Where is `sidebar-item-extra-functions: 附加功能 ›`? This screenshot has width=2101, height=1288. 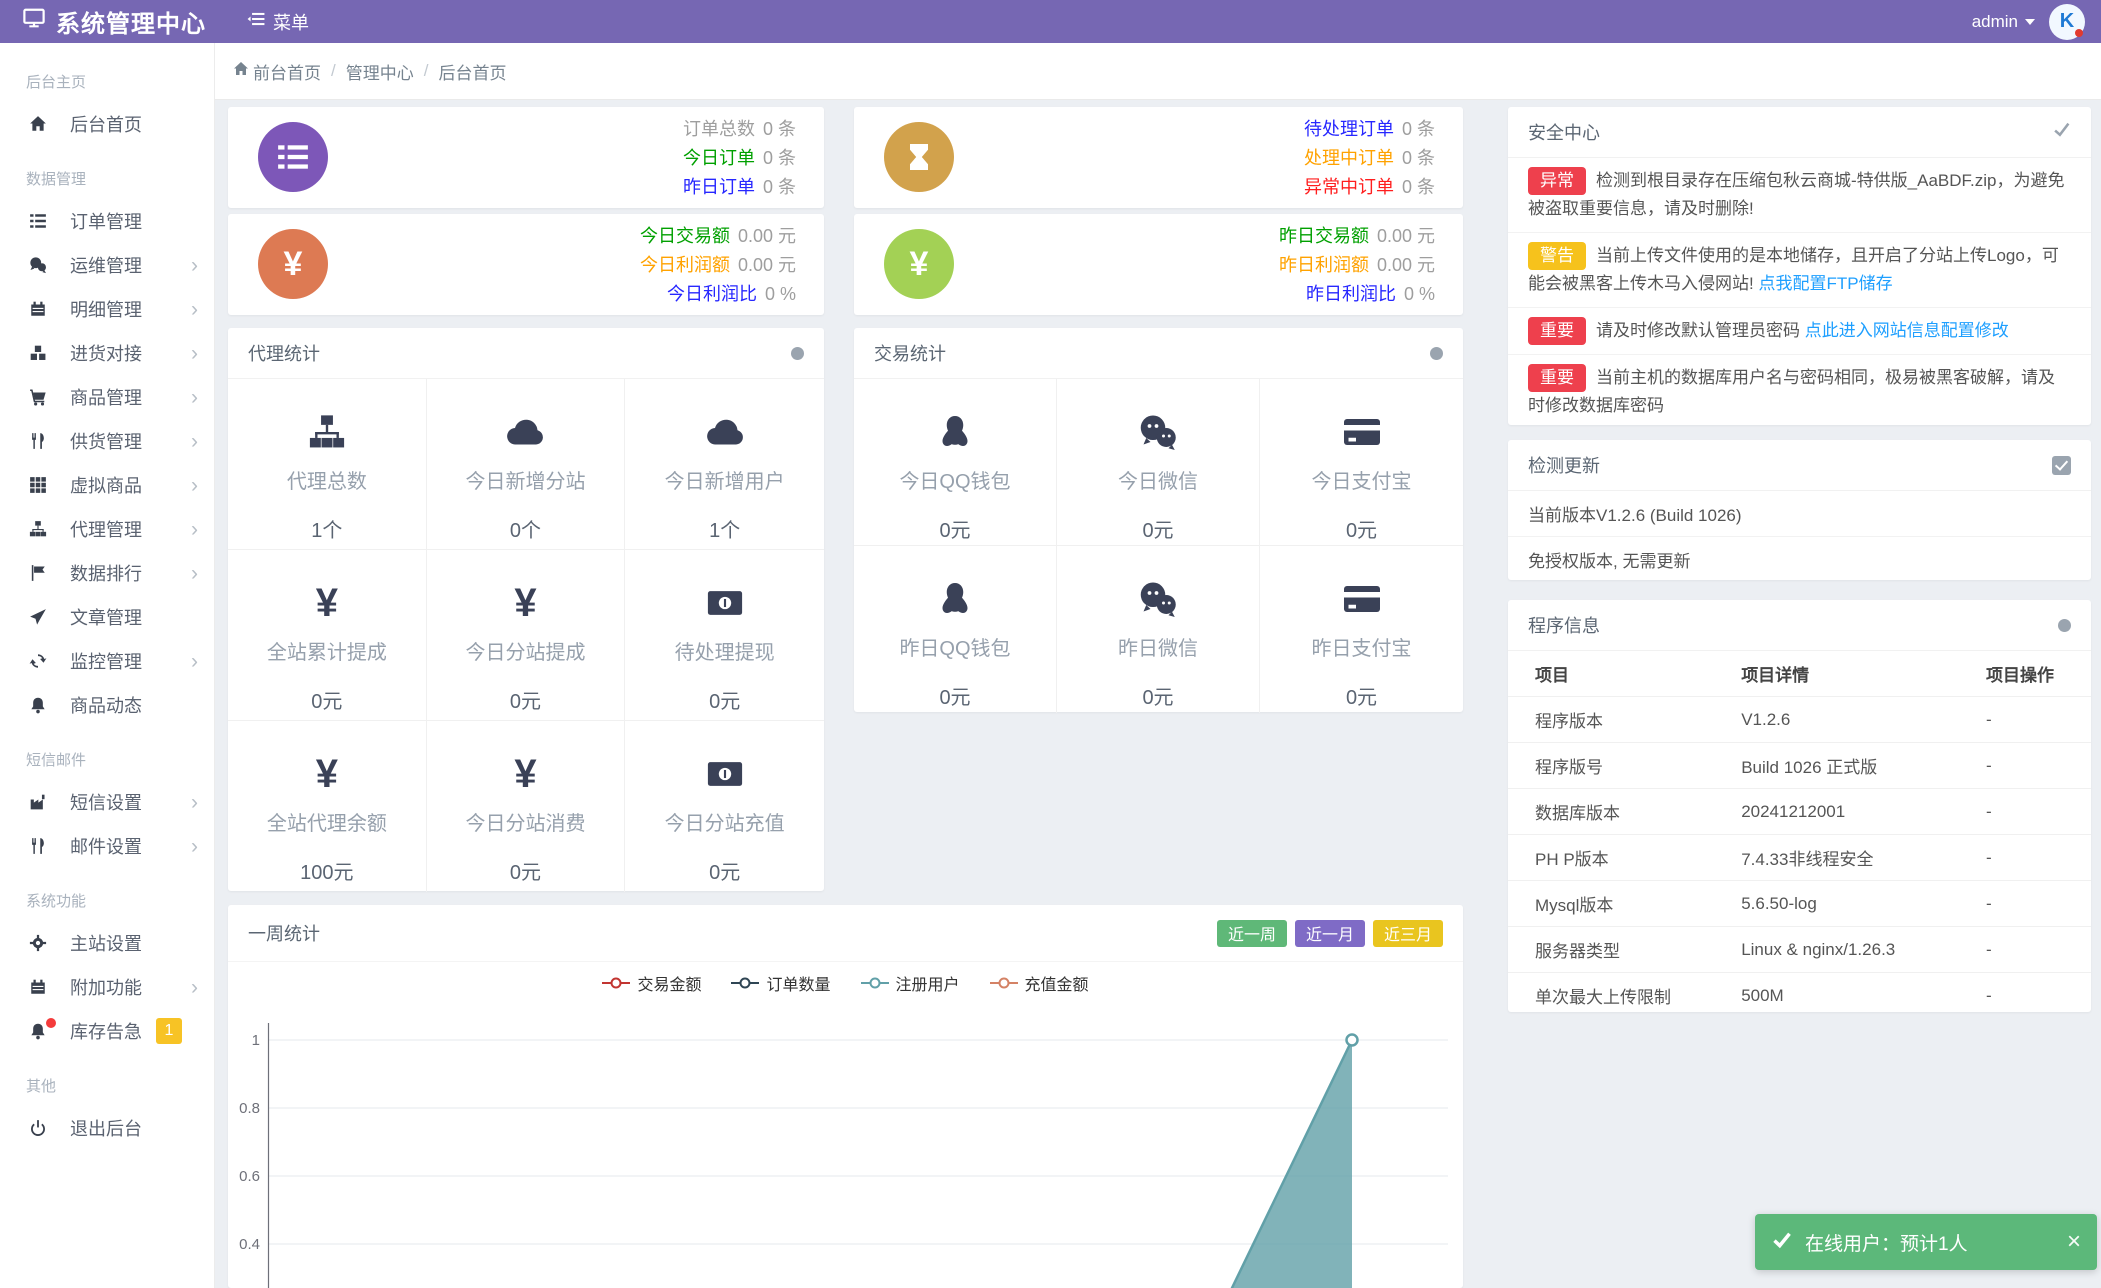 sidebar-item-extra-functions: 附加功能 › is located at coordinates (107, 987).